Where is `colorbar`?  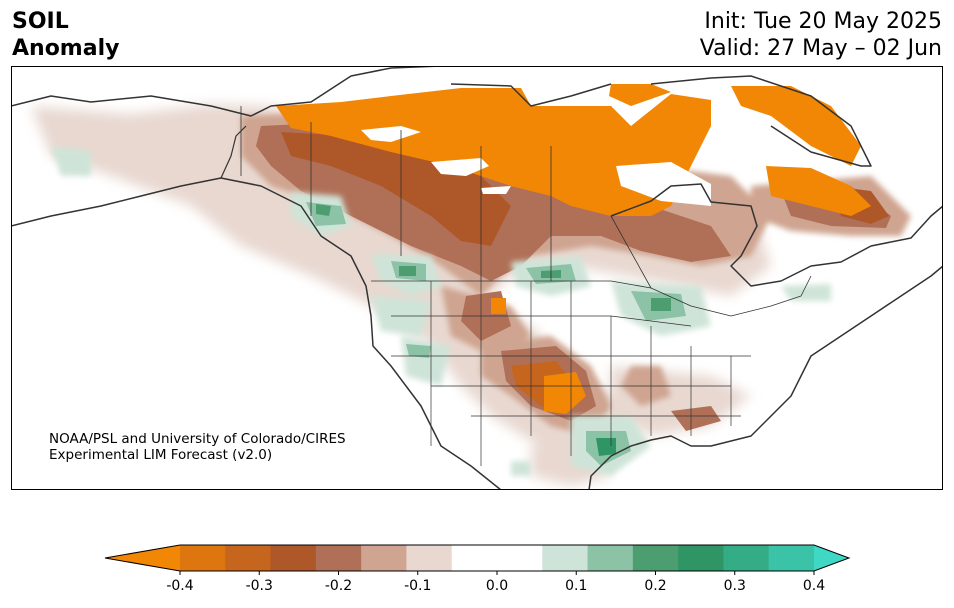 colorbar is located at coordinates (477, 559).